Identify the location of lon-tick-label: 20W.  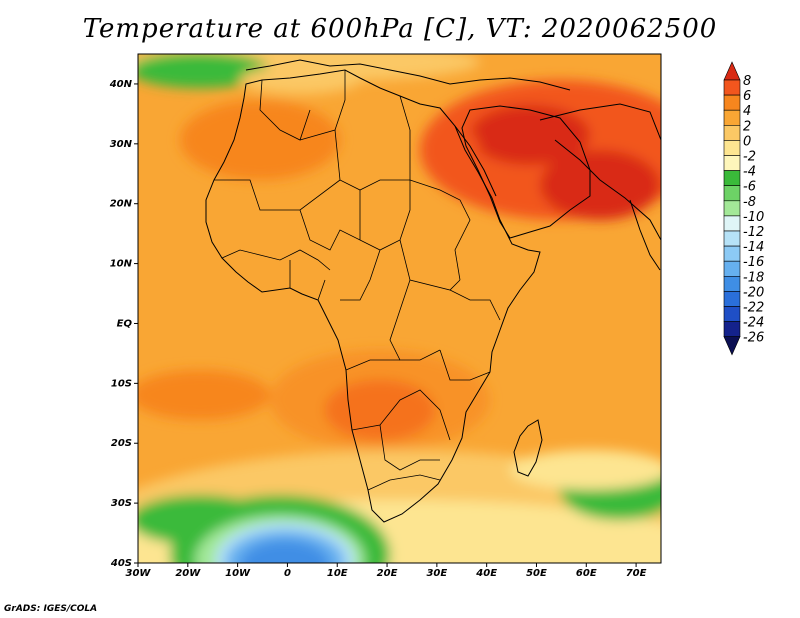
(188, 573).